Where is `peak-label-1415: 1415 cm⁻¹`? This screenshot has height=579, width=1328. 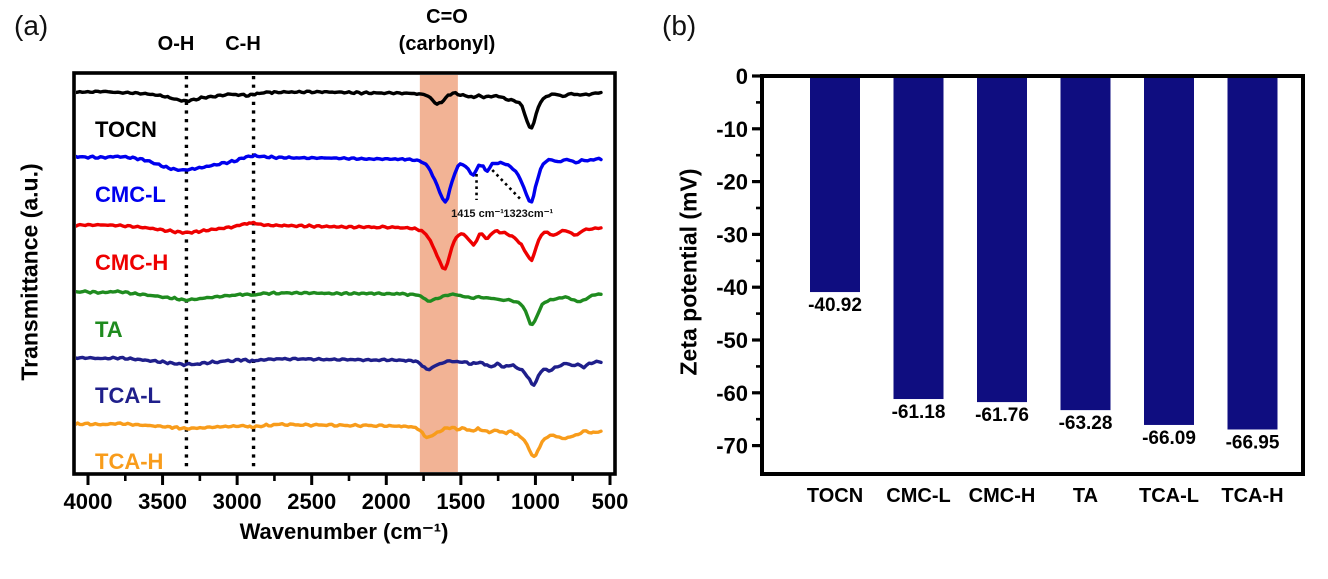 peak-label-1415: 1415 cm⁻¹ is located at coordinates (477, 214).